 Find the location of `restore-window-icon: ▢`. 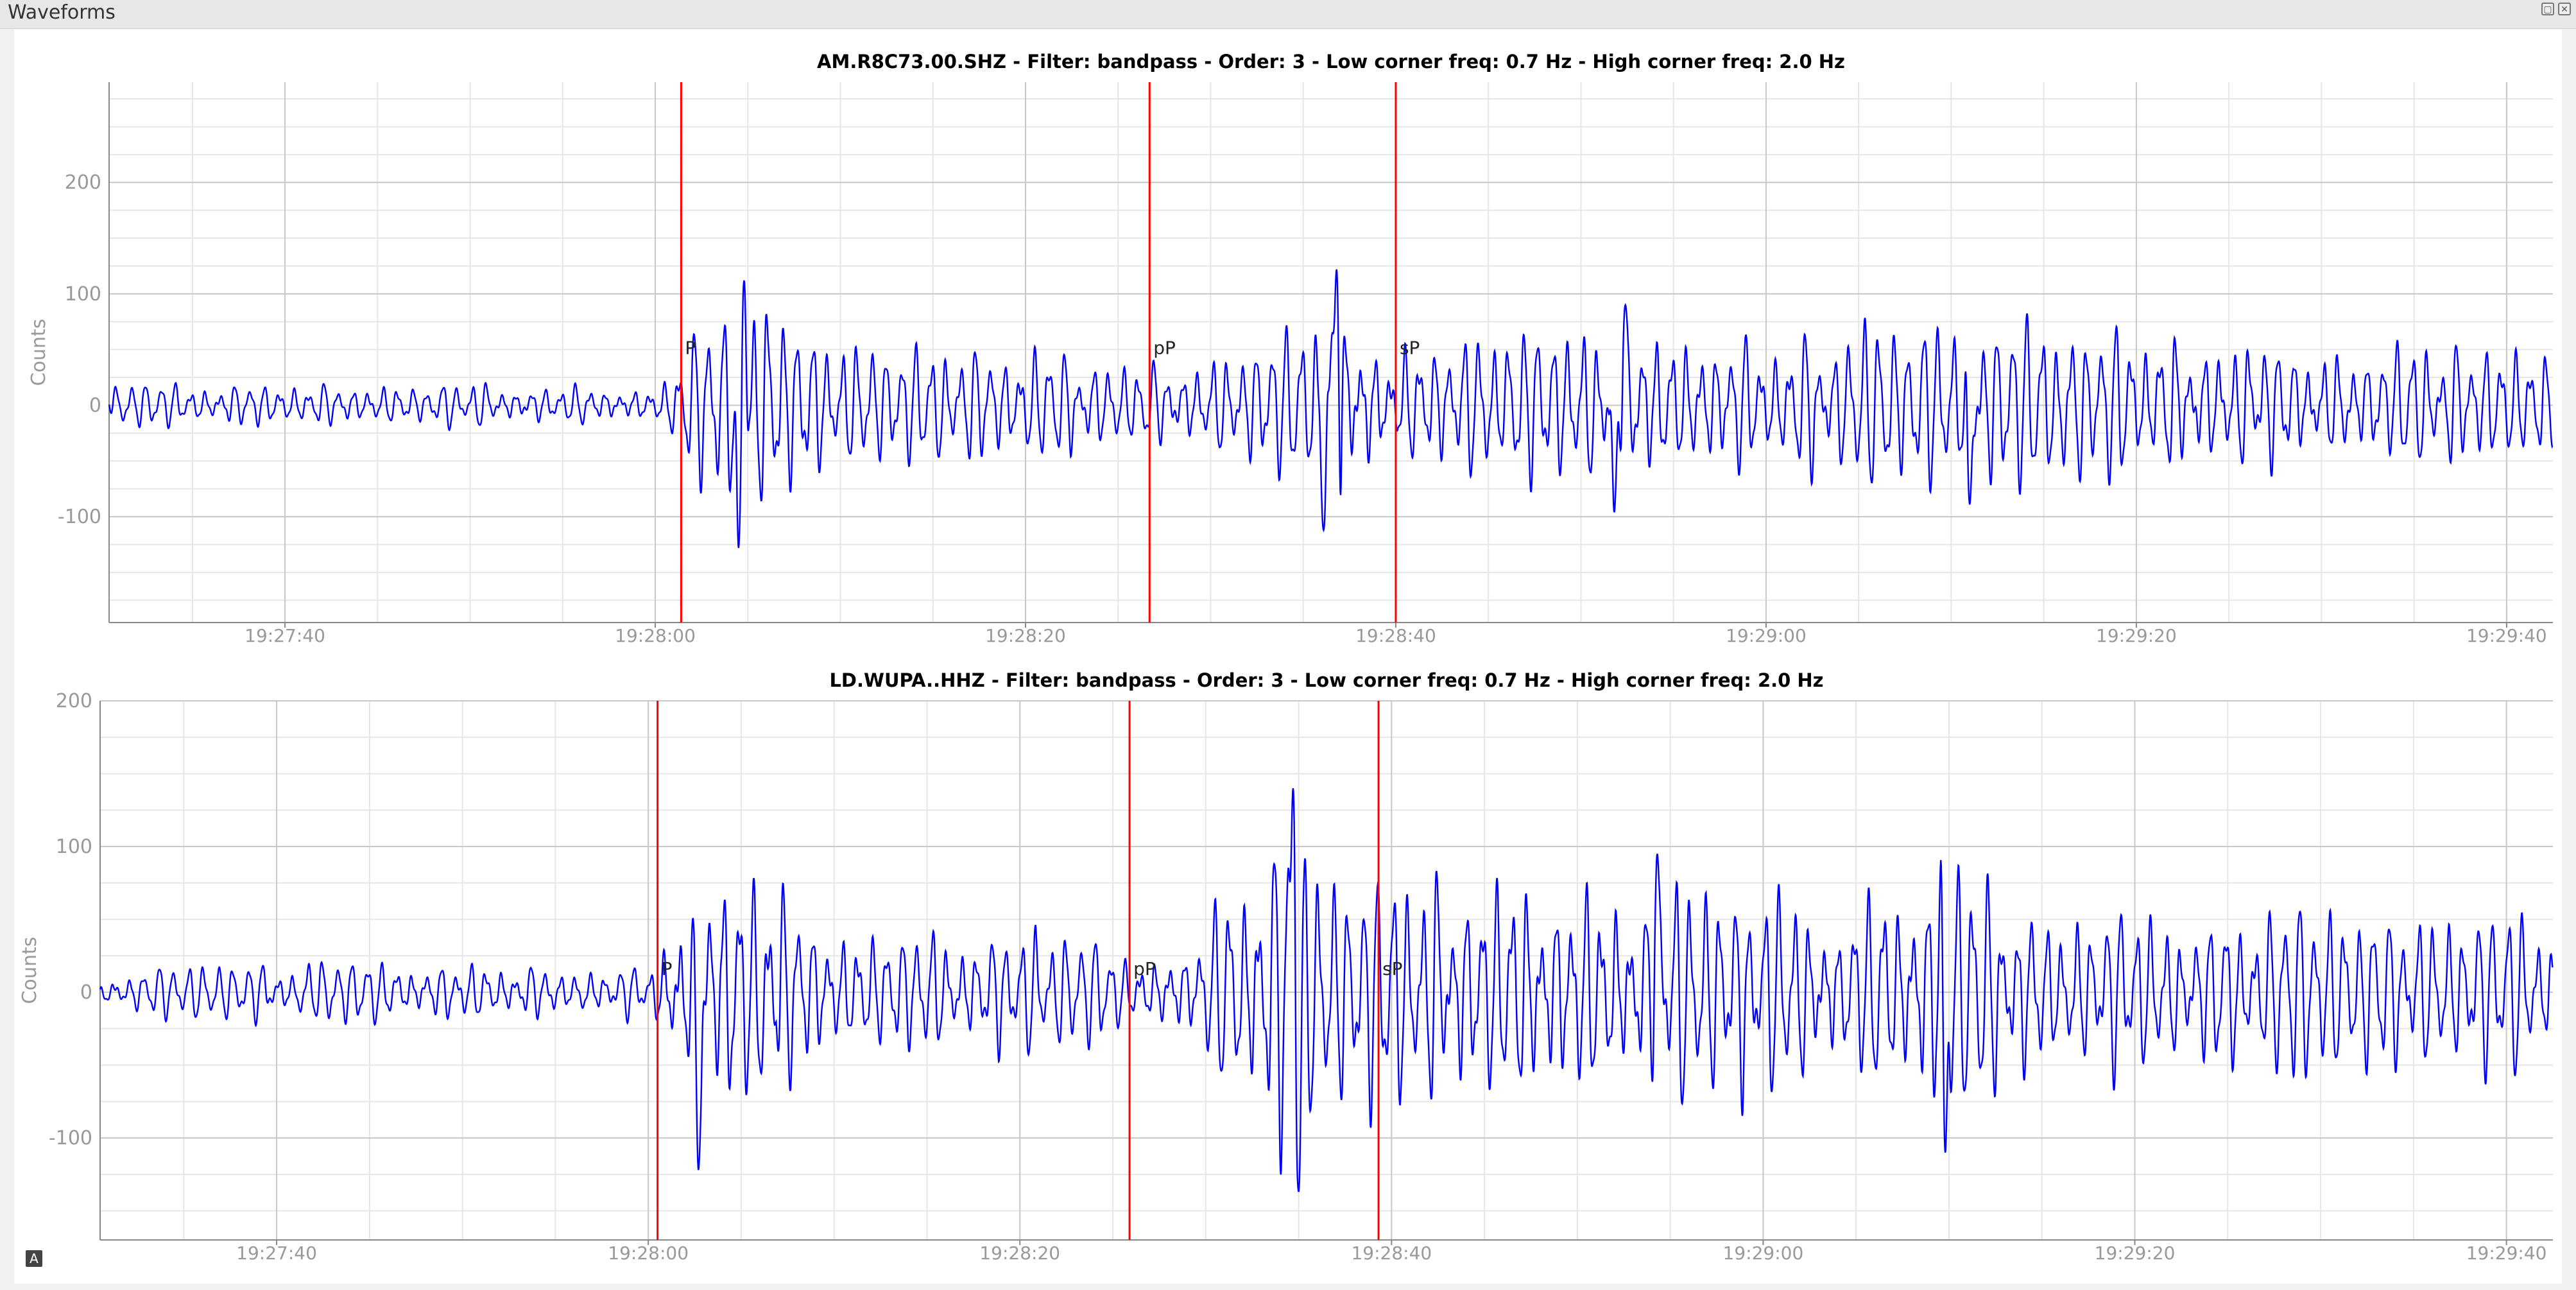

restore-window-icon: ▢ is located at coordinates (2547, 9).